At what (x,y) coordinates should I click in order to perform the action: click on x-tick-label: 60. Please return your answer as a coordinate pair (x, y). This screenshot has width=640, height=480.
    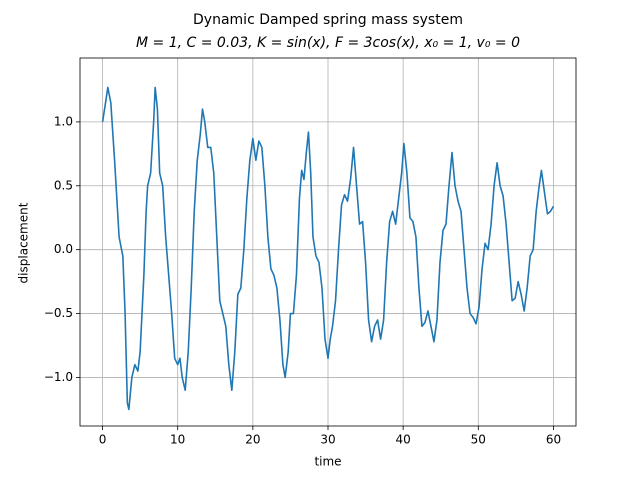
    Looking at the image, I should click on (553, 440).